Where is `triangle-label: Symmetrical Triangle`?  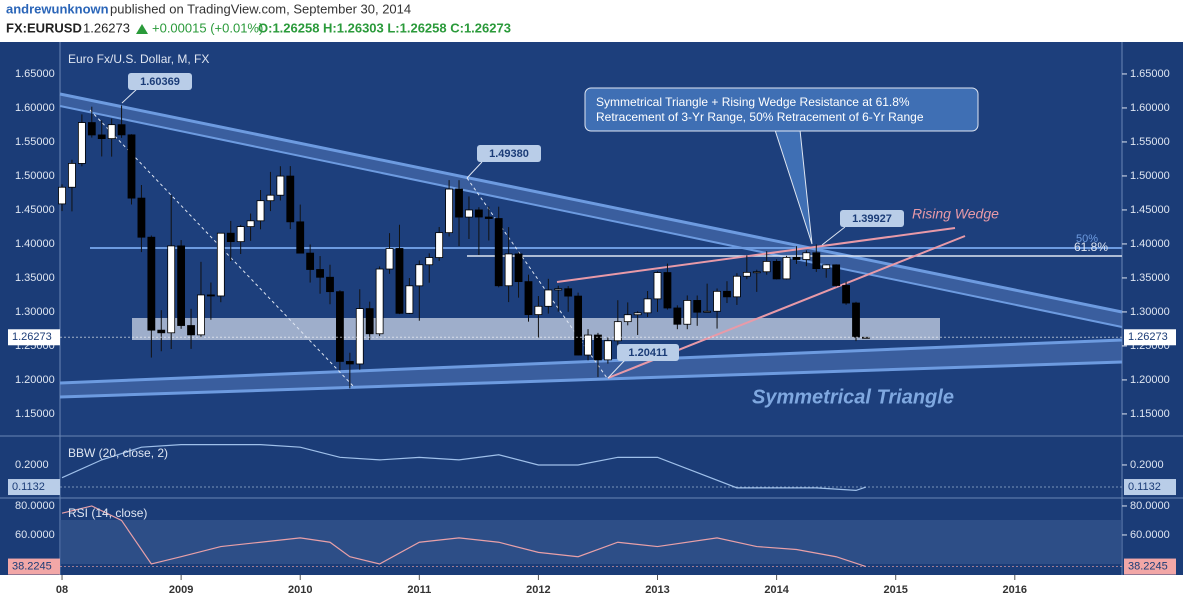 triangle-label: Symmetrical Triangle is located at coordinates (853, 397).